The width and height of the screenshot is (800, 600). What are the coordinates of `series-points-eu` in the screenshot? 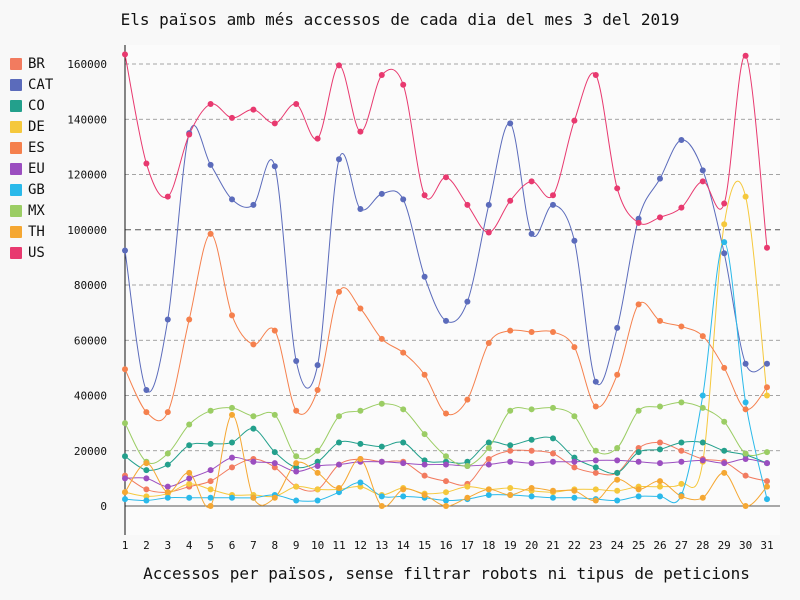 It's located at (446, 472).